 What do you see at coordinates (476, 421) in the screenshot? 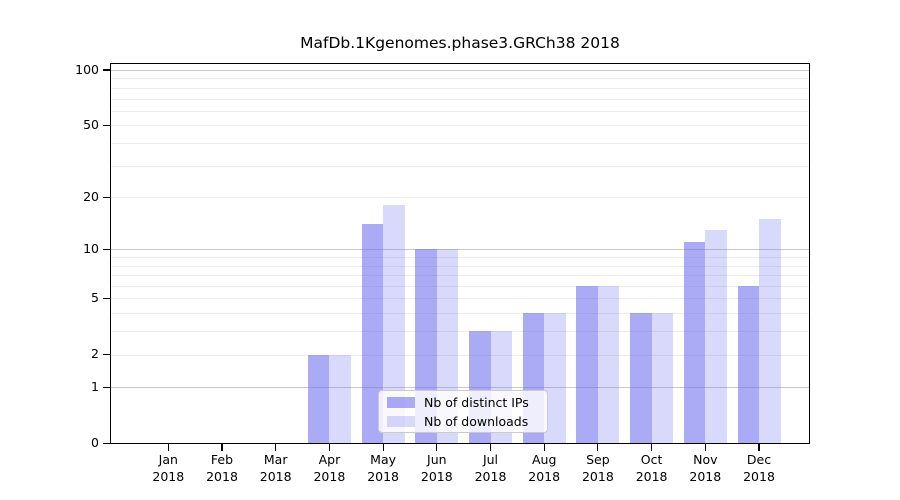
I see `legend-label-downloads: Nb of downloads` at bounding box center [476, 421].